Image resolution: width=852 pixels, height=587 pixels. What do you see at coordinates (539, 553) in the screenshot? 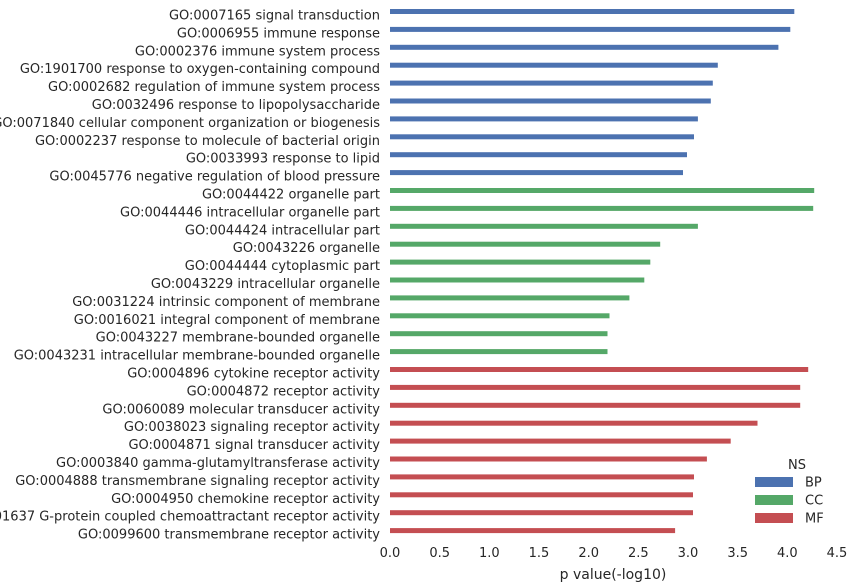
I see `x-tick-label: 1.5` at bounding box center [539, 553].